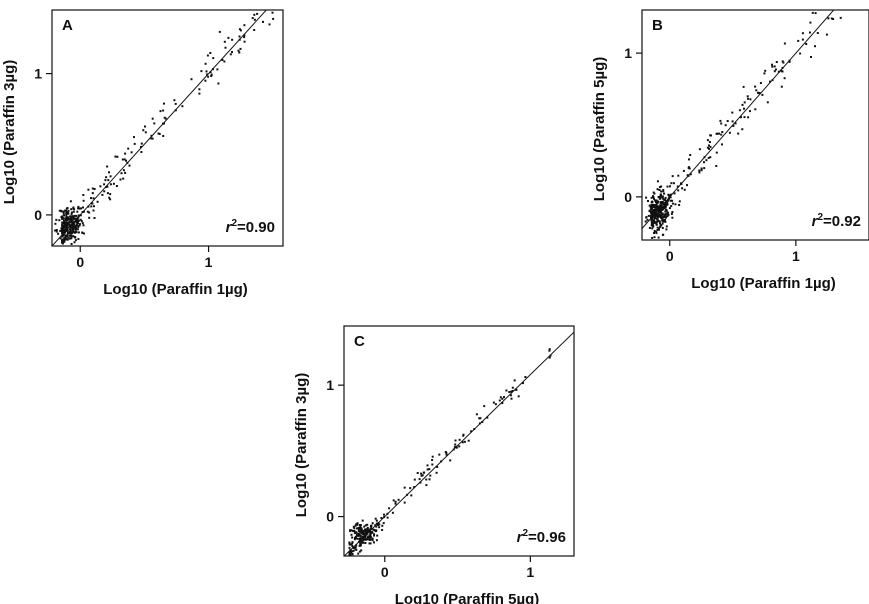 This screenshot has width=869, height=604. I want to click on r-symbol: r, so click(815, 221).